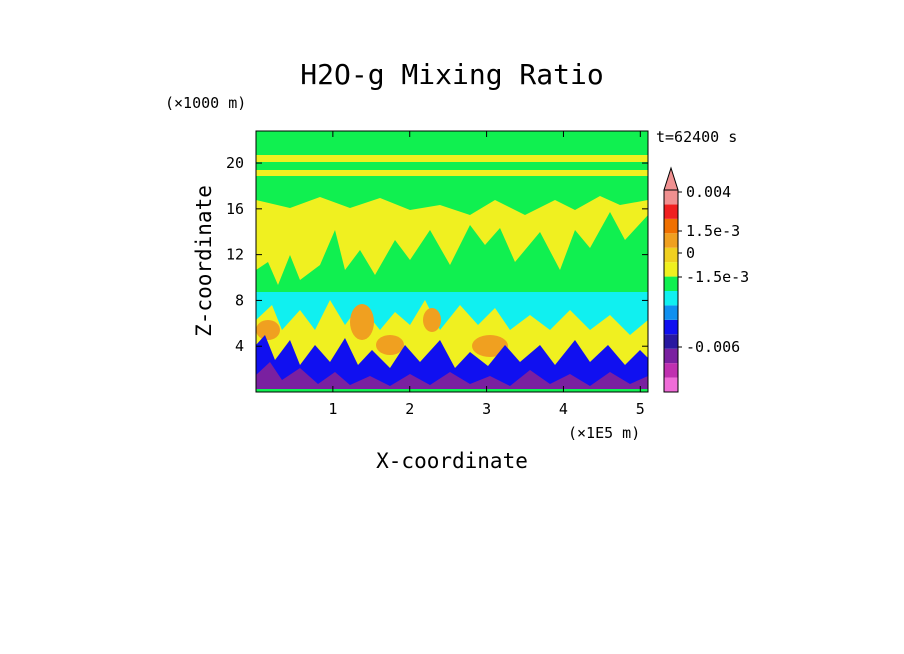 The height and width of the screenshot is (654, 904). I want to click on colorbar-tick-label: -0.006, so click(713, 347).